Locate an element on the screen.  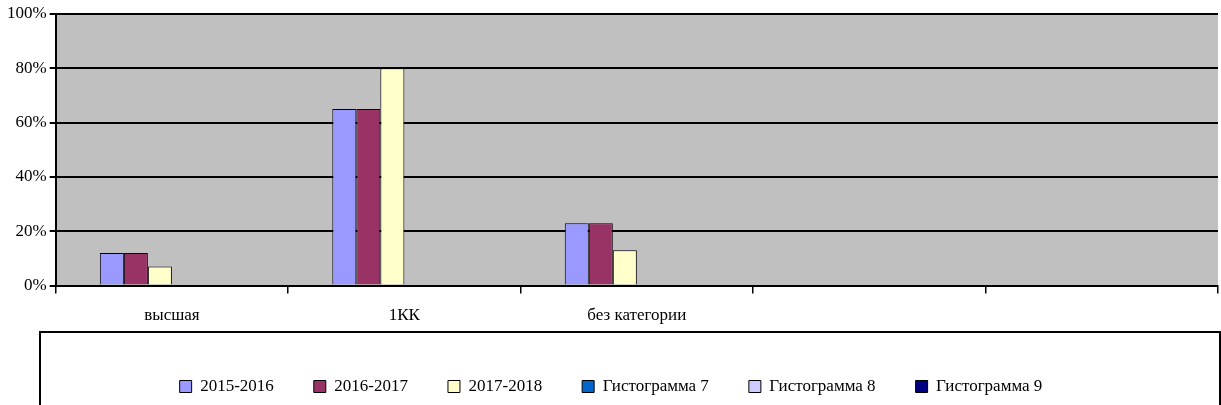
legend-label: 2017-2018 is located at coordinates (505, 385).